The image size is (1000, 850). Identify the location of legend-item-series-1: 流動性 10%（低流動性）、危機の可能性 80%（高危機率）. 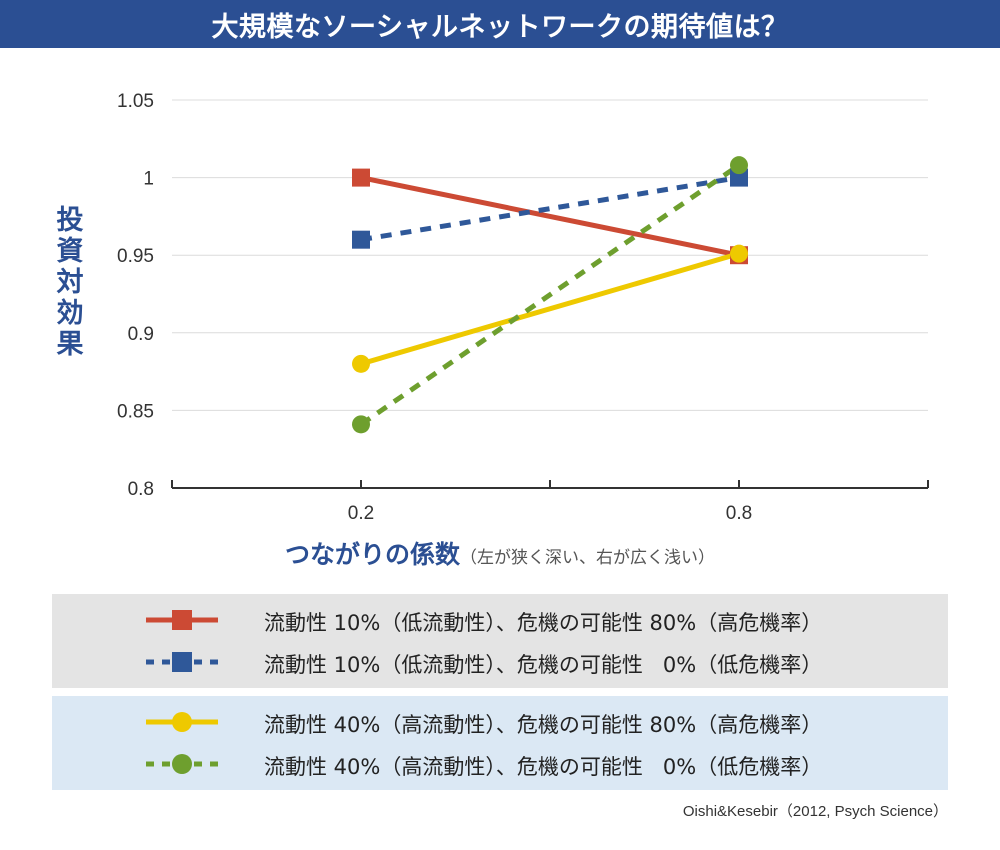
(500, 620).